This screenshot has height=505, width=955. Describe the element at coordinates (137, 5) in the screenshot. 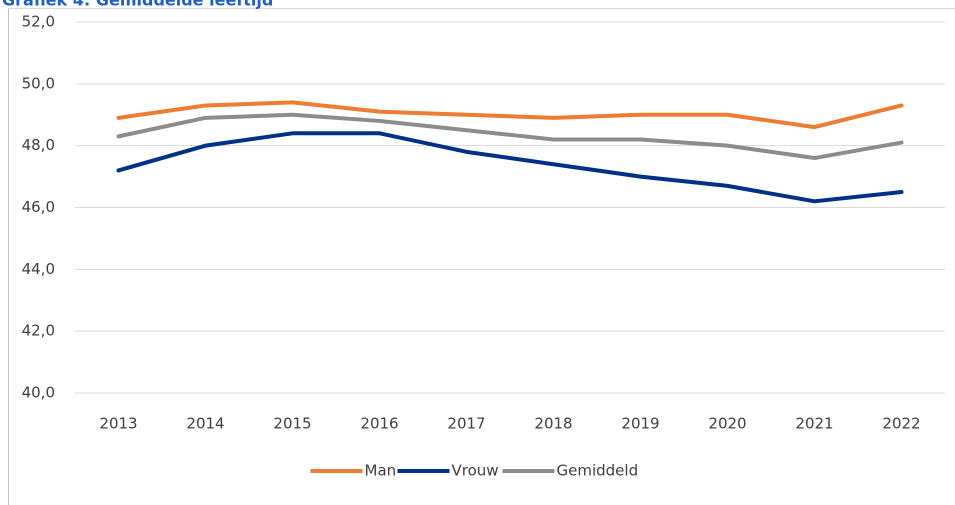

I see `chart-title: Grafiek 4: Gemiddelde leeftijd` at that location.